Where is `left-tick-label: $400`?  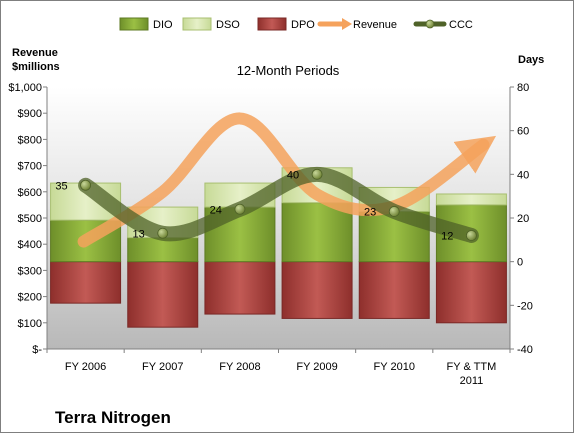
left-tick-label: $400 is located at coordinates (30, 245).